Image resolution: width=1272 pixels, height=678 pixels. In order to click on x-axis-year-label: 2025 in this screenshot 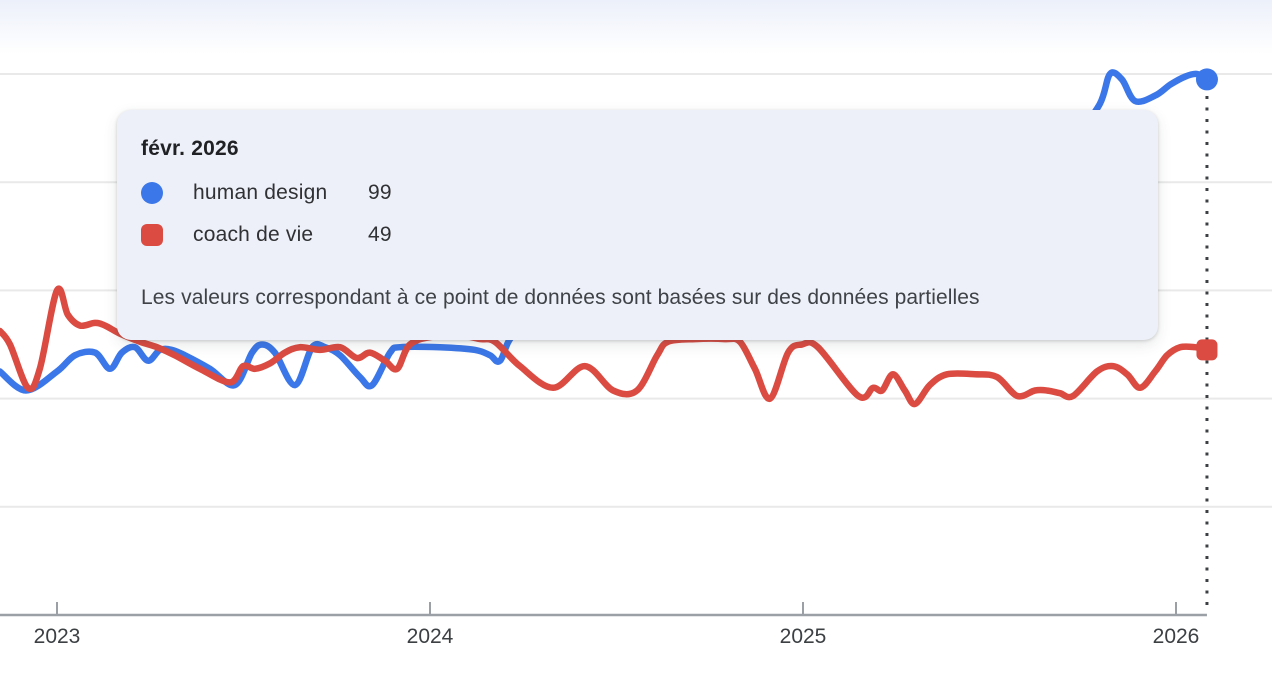, I will do `click(803, 636)`.